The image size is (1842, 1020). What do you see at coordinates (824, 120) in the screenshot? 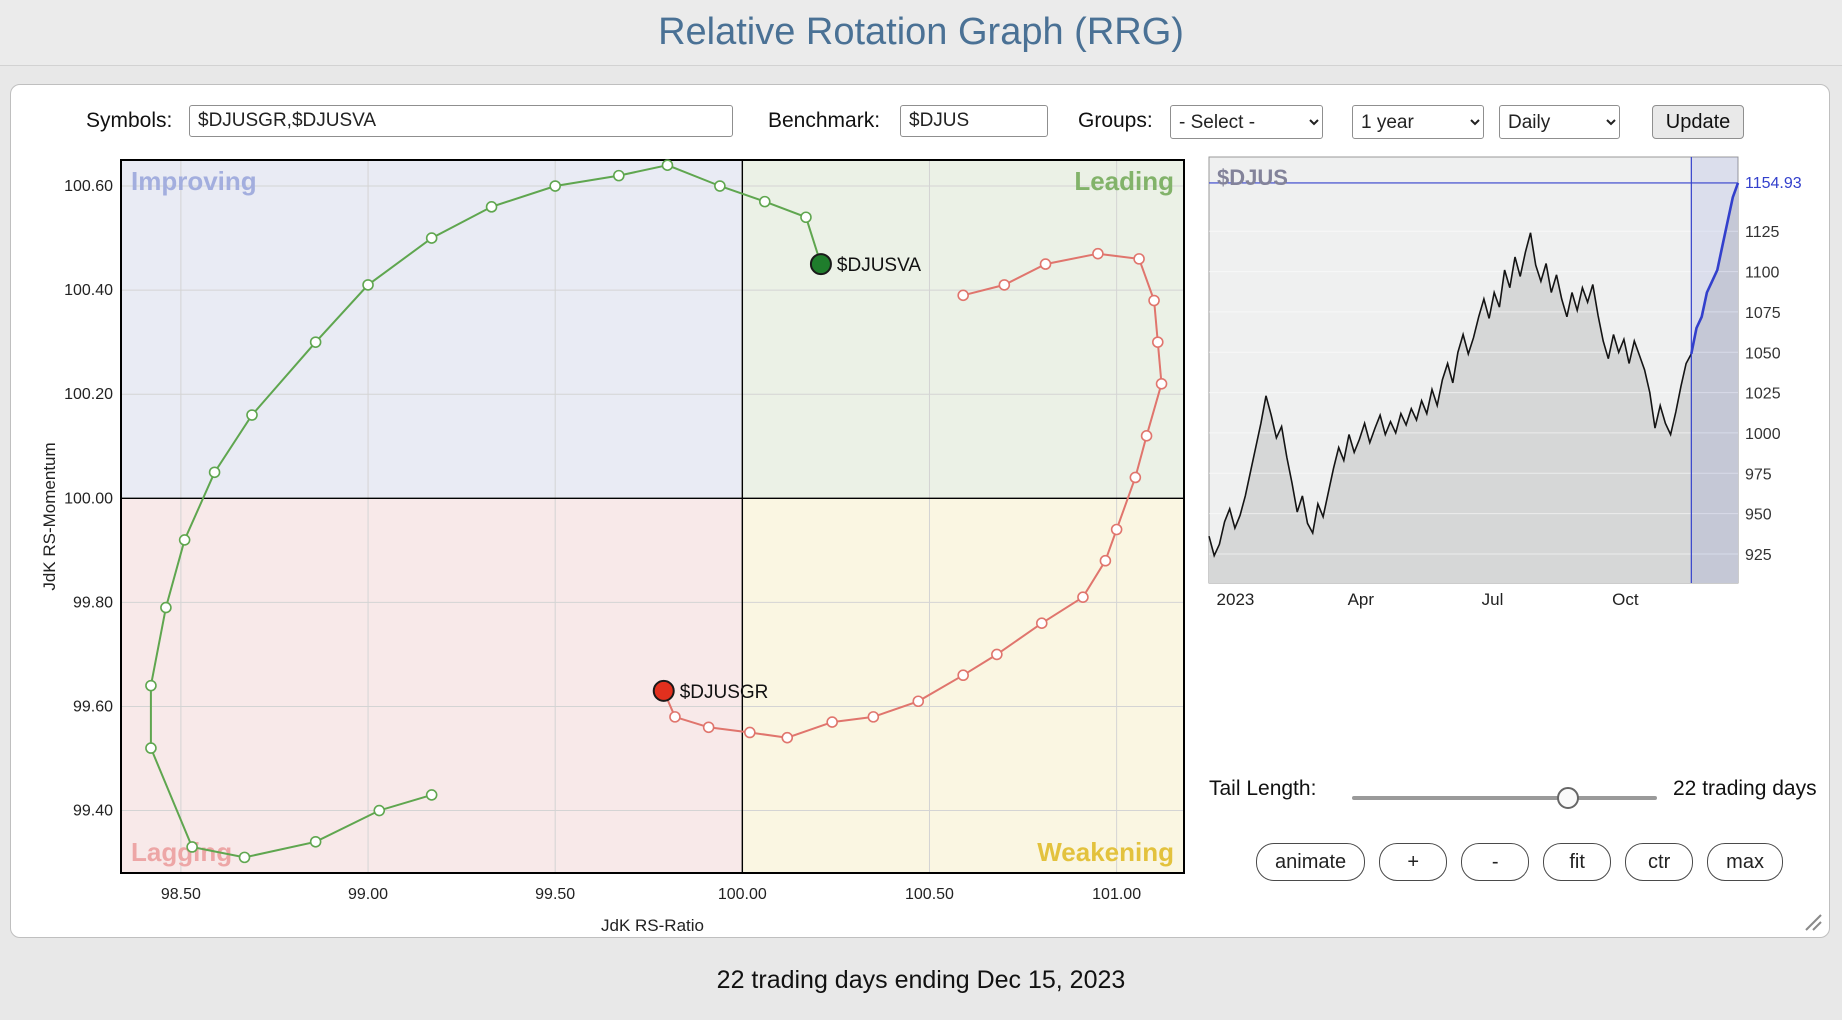
I see `benchmark-label: Benchmark:` at bounding box center [824, 120].